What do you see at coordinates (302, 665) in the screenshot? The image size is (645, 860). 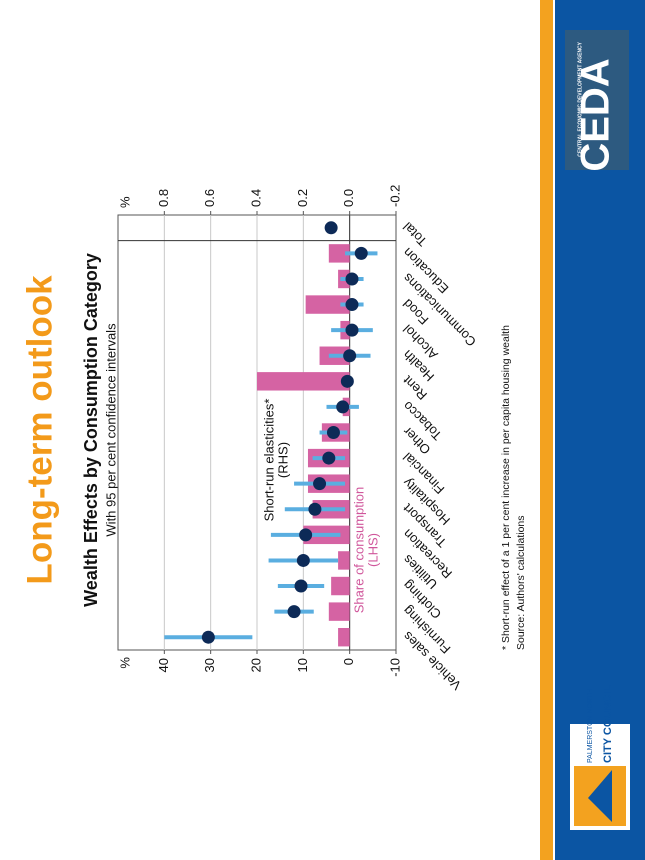 I see `y-tick-label: 10` at bounding box center [302, 665].